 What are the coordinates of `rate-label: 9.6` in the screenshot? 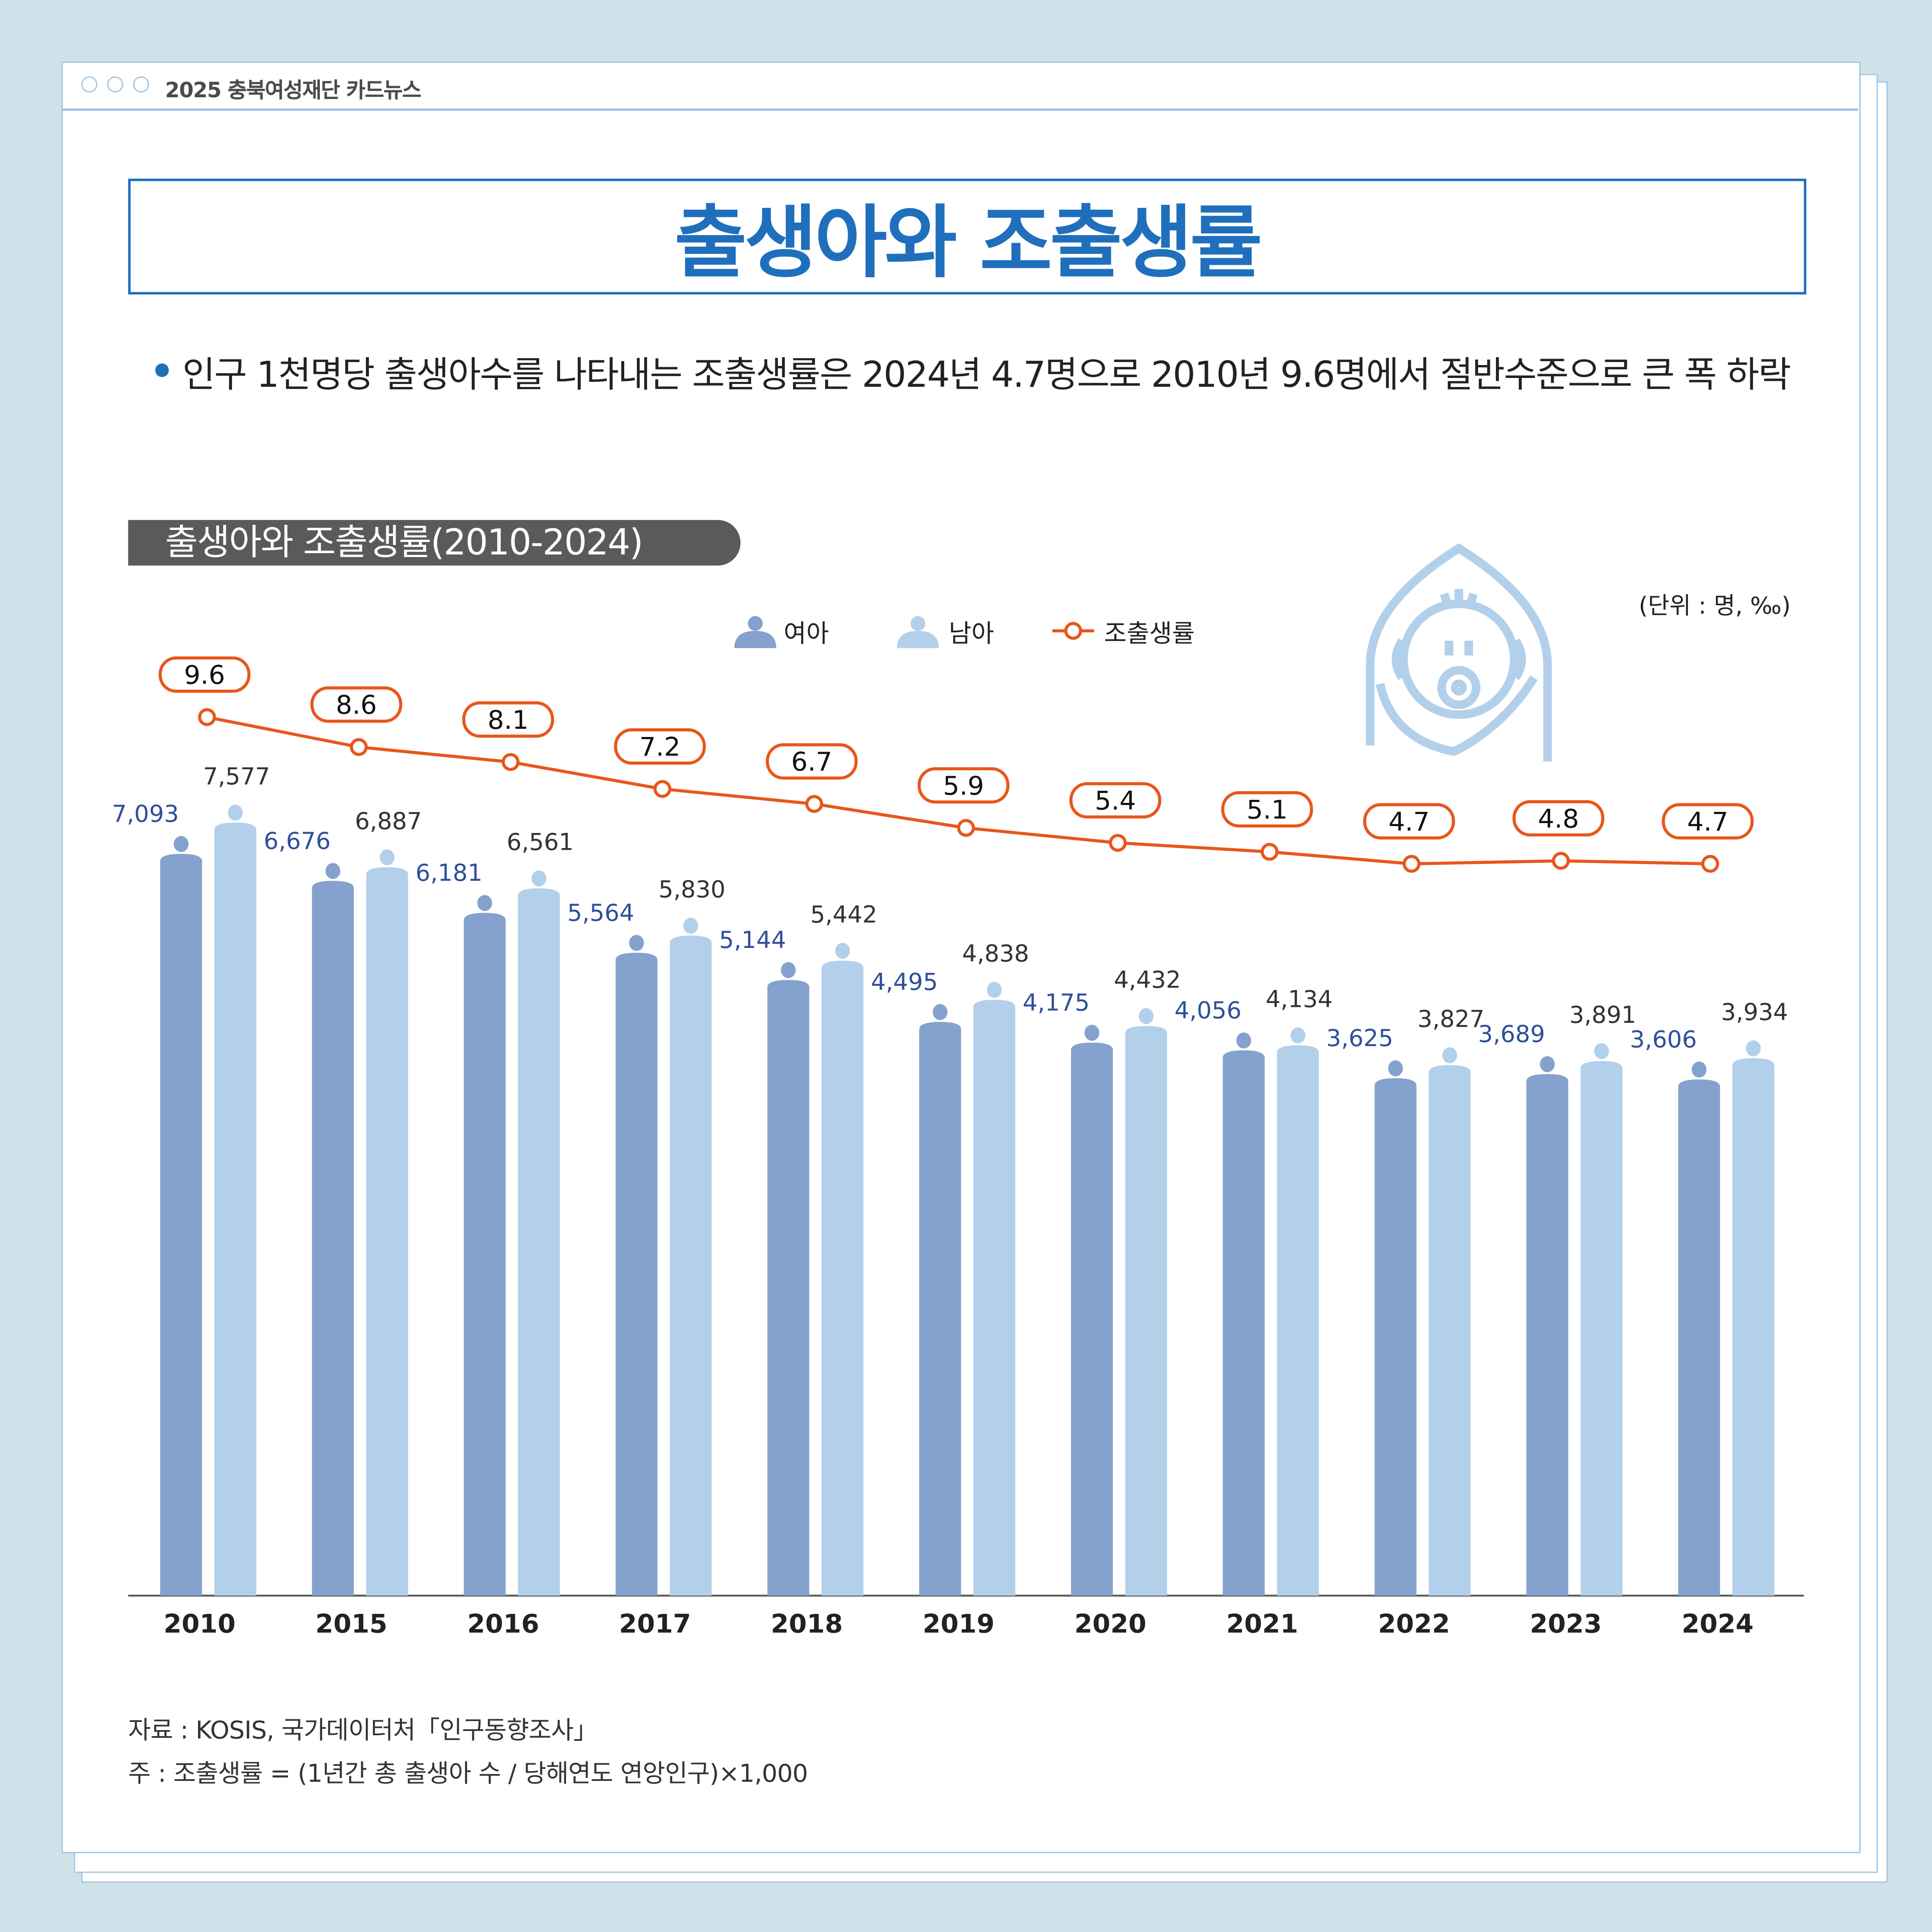 It's located at (204, 675).